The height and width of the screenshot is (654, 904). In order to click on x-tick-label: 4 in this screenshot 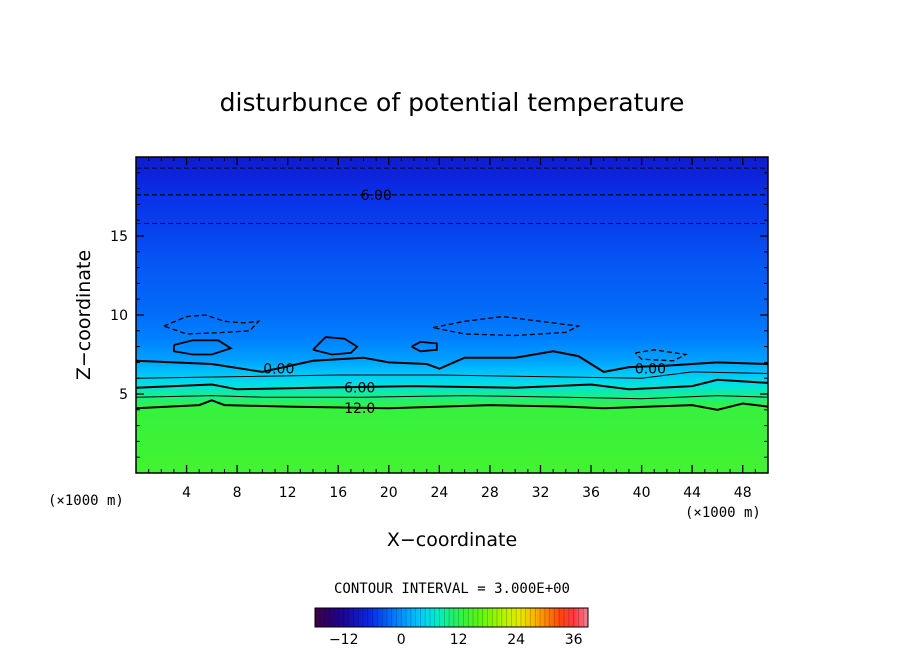, I will do `click(186, 493)`.